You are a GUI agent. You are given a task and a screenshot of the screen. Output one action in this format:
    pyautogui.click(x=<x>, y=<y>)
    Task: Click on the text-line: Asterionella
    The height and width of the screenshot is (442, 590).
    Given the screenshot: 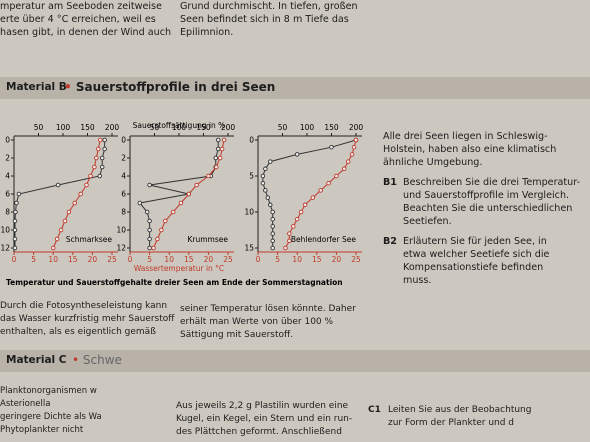 What is the action you would take?
    pyautogui.click(x=25, y=404)
    